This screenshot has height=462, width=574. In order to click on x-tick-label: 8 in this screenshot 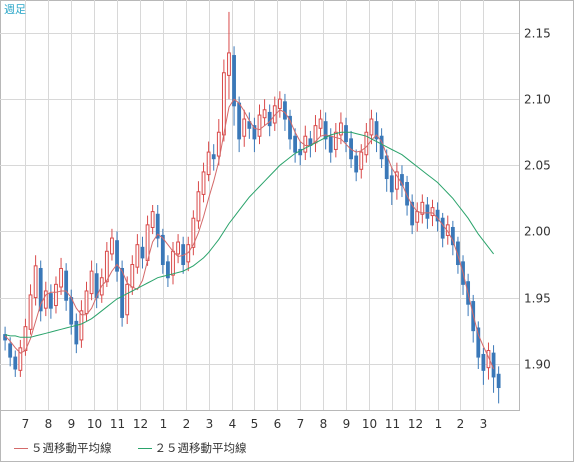, I will do `click(49, 424)`.